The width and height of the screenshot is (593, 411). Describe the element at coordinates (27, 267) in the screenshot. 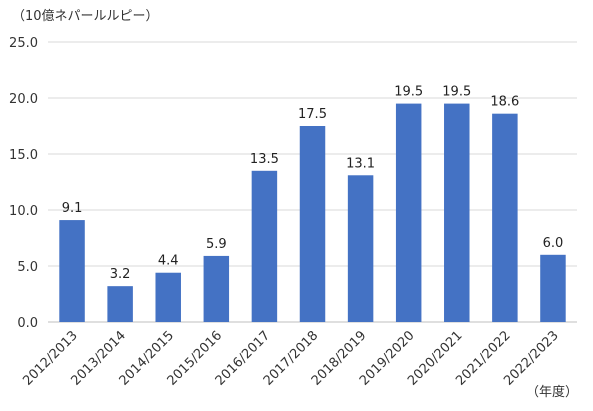

I see `y-tick-label: 5.0` at that location.